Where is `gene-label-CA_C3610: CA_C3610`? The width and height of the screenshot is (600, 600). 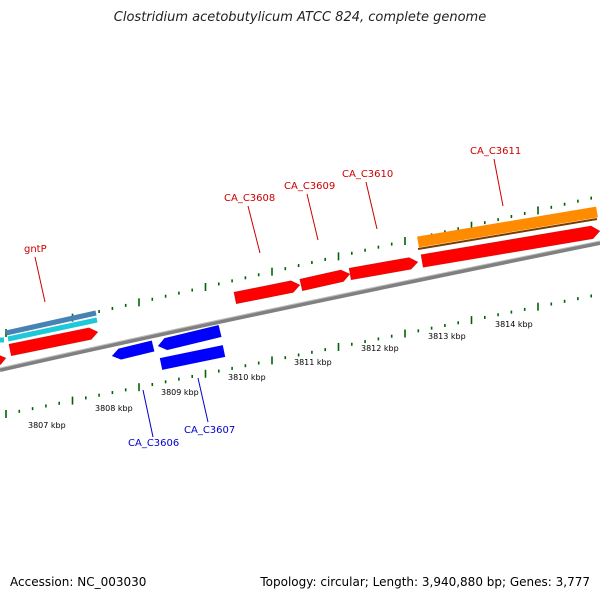
gene-label-CA_C3610: CA_C3610 is located at coordinates (367, 174).